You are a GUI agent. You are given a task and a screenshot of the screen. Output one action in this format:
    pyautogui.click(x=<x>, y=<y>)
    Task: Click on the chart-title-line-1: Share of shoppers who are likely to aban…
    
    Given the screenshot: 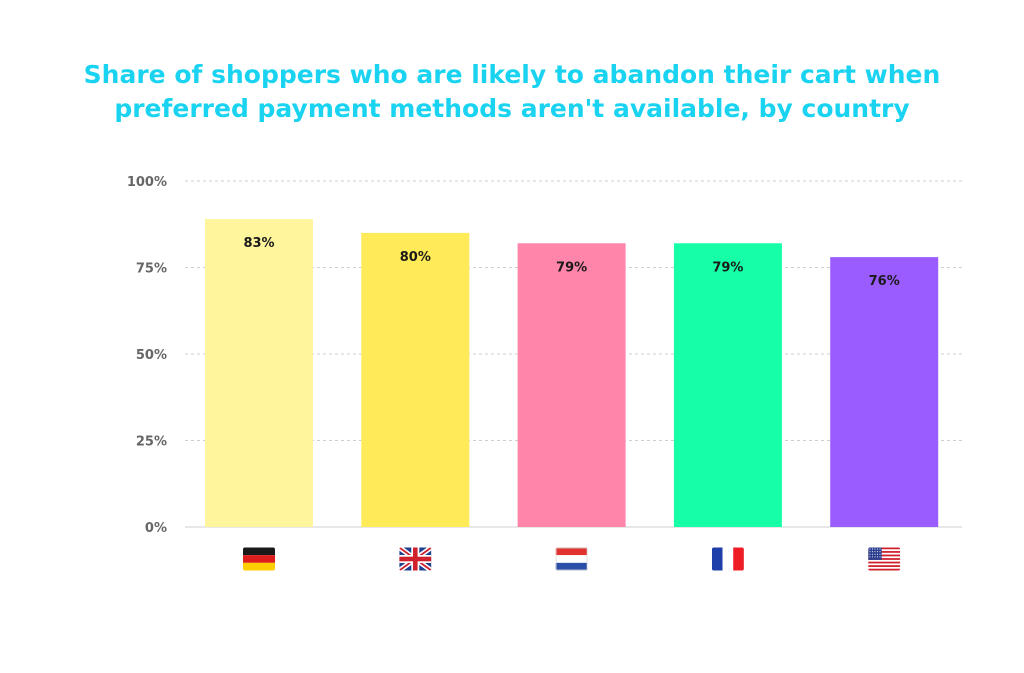 What is the action you would take?
    pyautogui.click(x=512, y=74)
    